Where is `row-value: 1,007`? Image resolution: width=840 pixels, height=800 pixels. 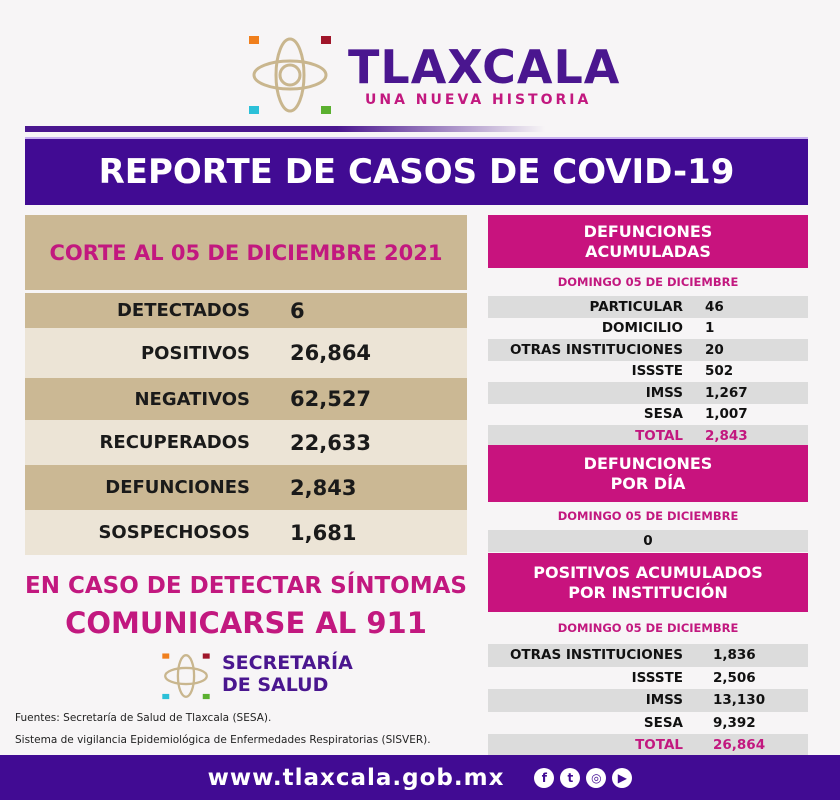 row-value: 1,007 is located at coordinates (726, 414).